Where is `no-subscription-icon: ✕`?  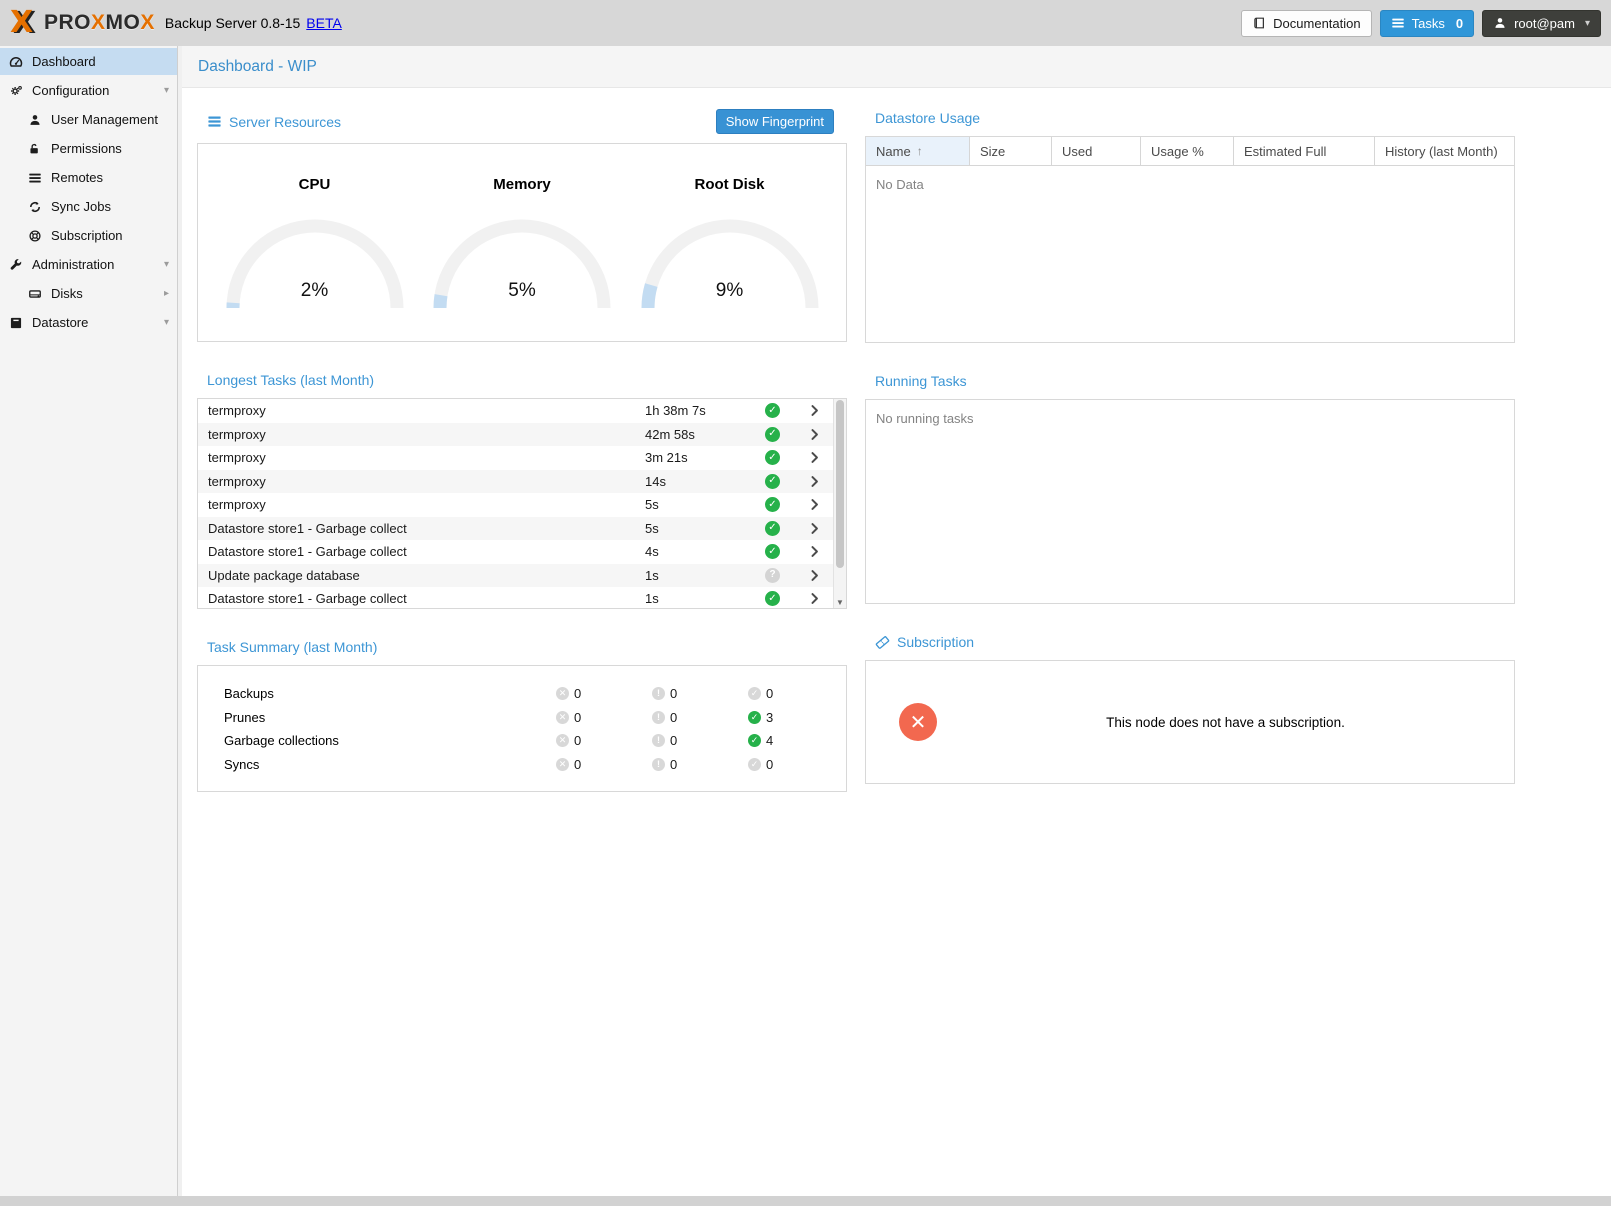
no-subscription-icon: ✕ is located at coordinates (918, 722).